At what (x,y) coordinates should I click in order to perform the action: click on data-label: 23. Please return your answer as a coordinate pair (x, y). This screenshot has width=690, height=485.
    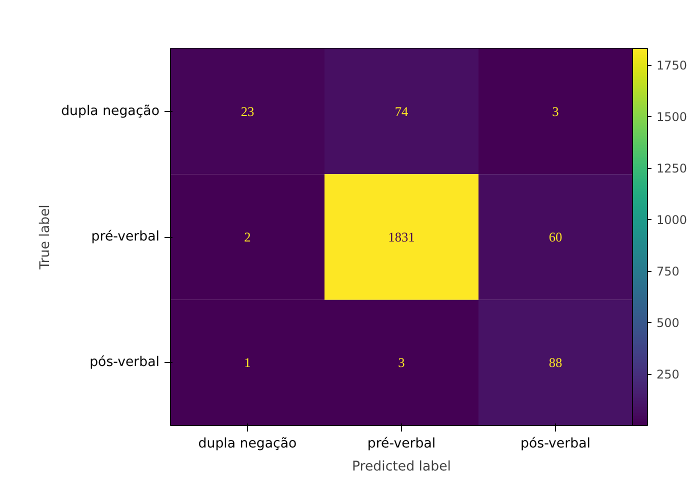
    Looking at the image, I should click on (247, 111).